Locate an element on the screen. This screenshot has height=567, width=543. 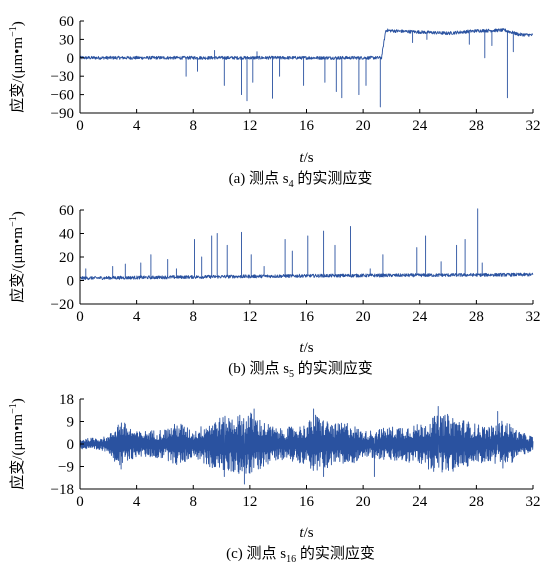
y-tick-label: 30 is located at coordinates (66, 40).